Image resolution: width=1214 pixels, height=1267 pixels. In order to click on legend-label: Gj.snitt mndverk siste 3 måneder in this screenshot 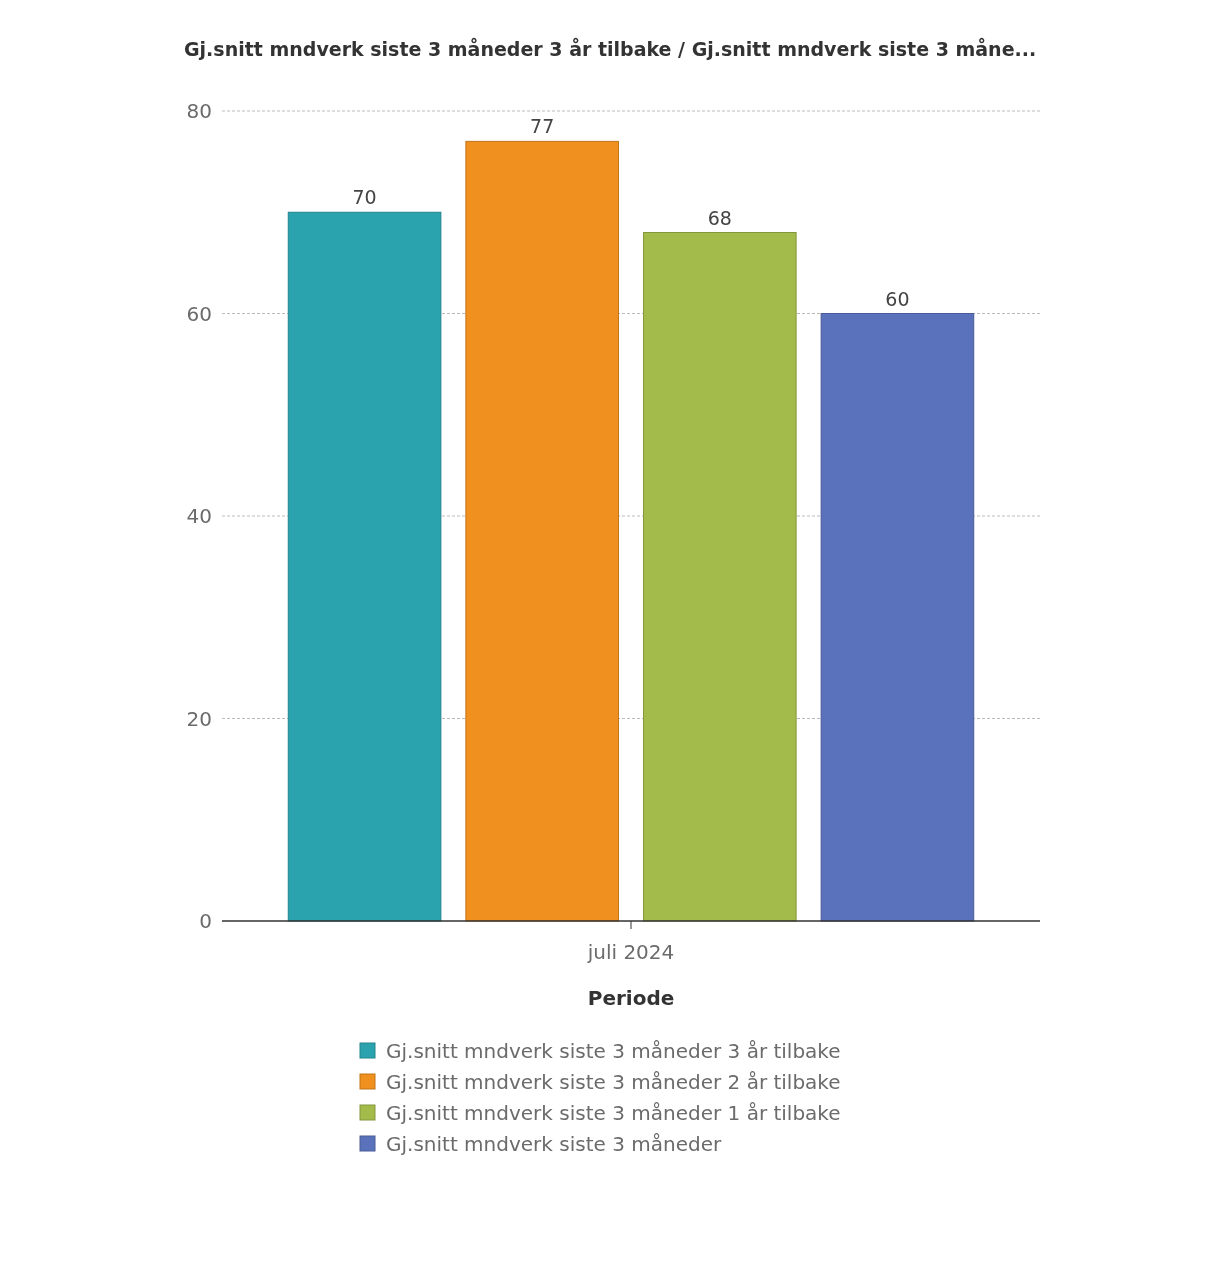, I will do `click(554, 1144)`.